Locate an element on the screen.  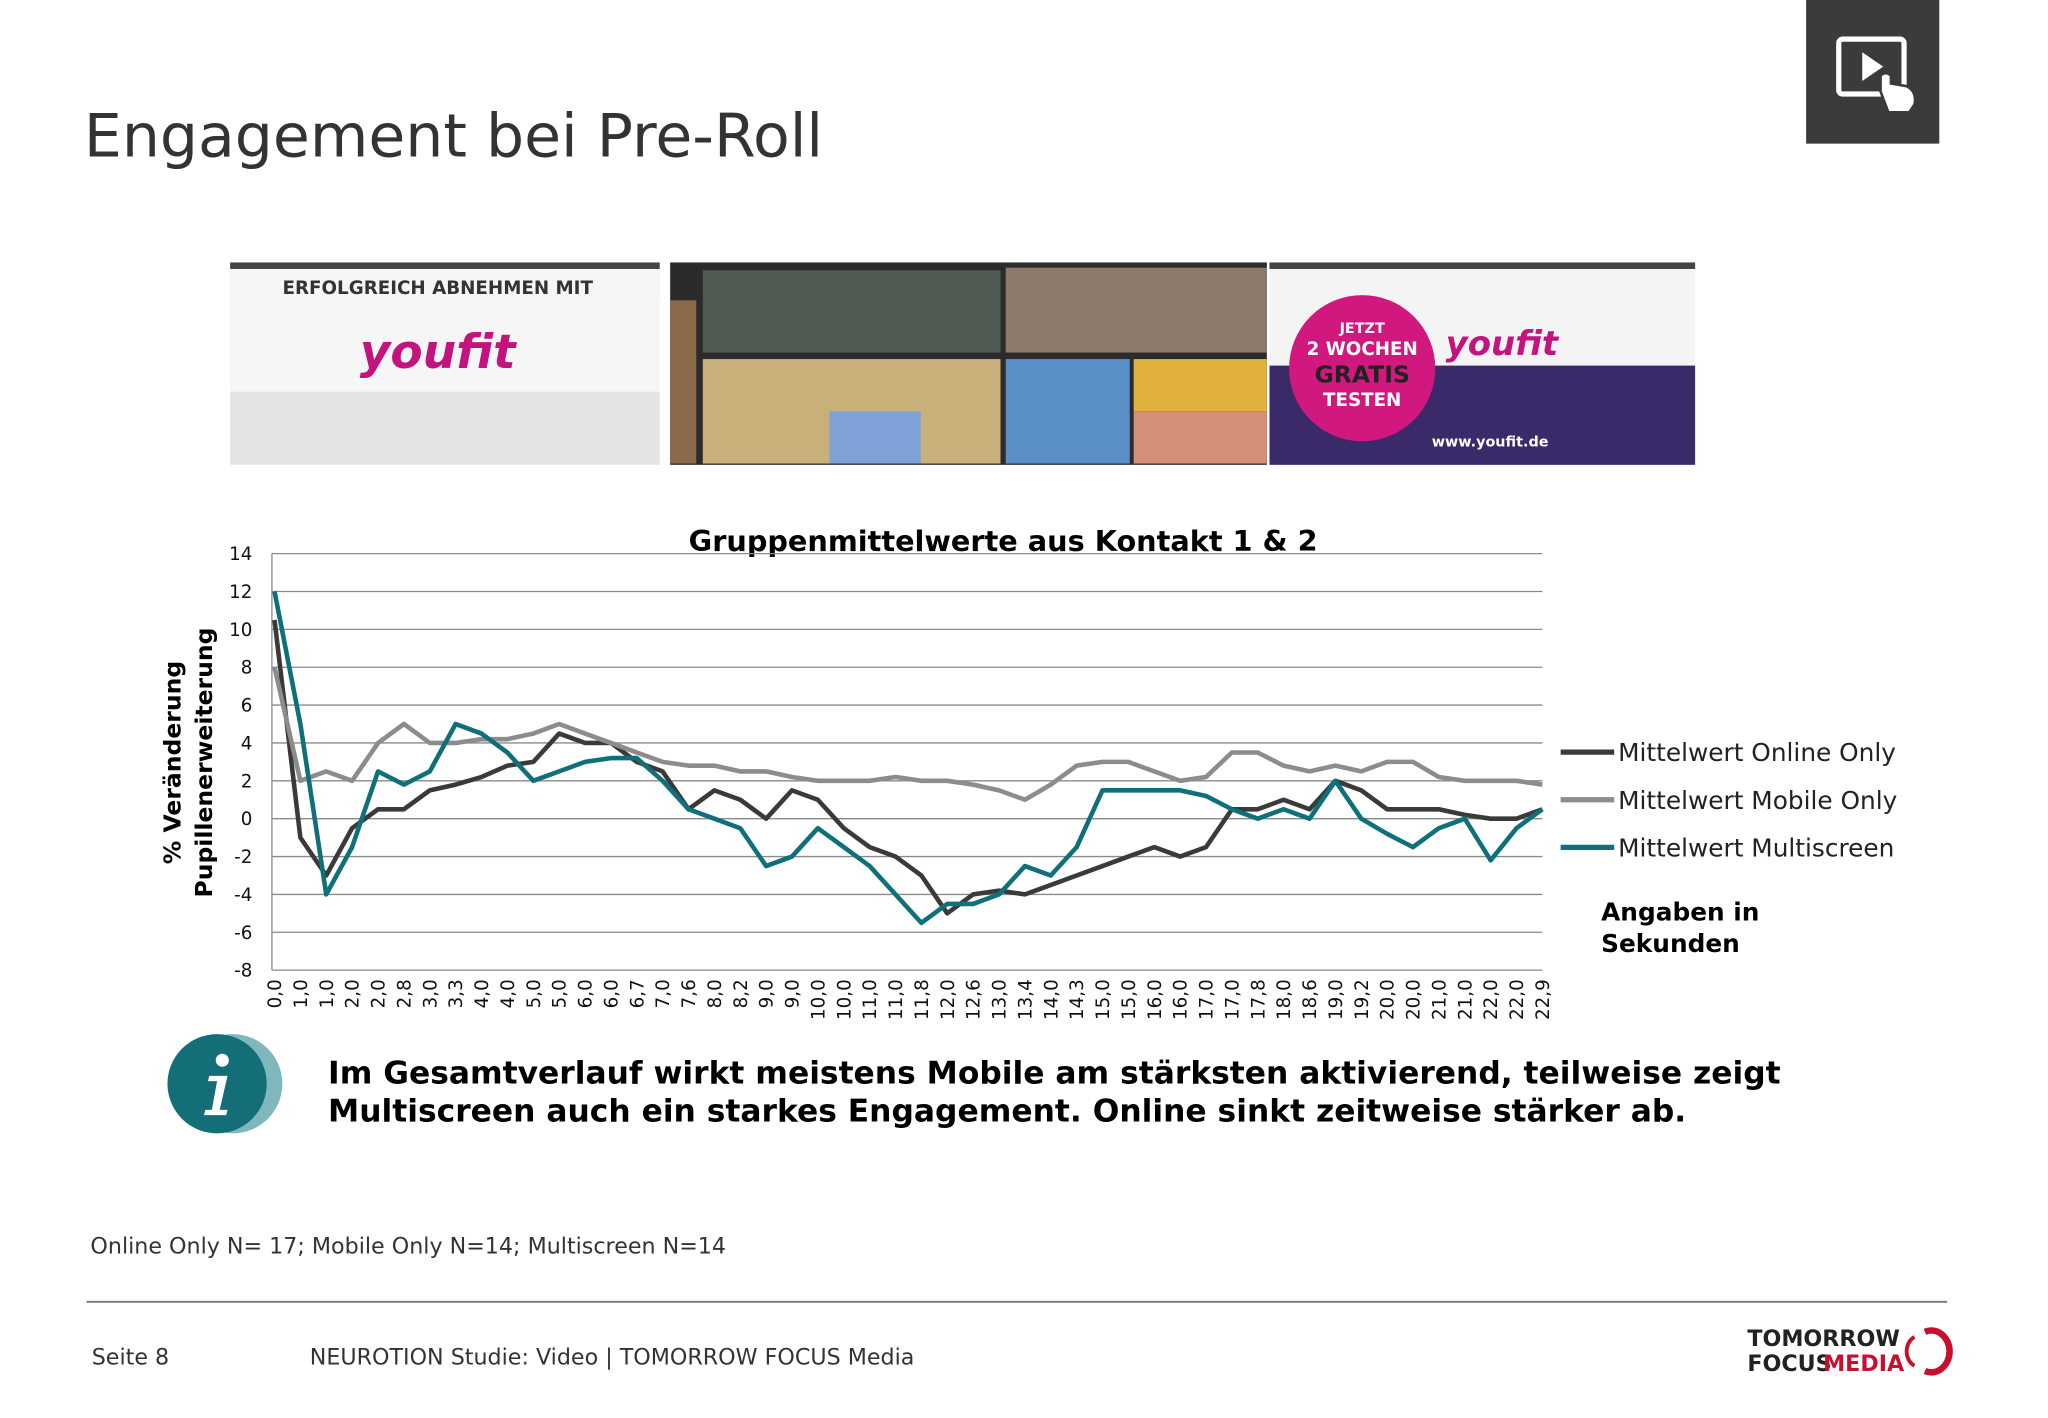
x-tick-label: 7,0 is located at coordinates (663, 993).